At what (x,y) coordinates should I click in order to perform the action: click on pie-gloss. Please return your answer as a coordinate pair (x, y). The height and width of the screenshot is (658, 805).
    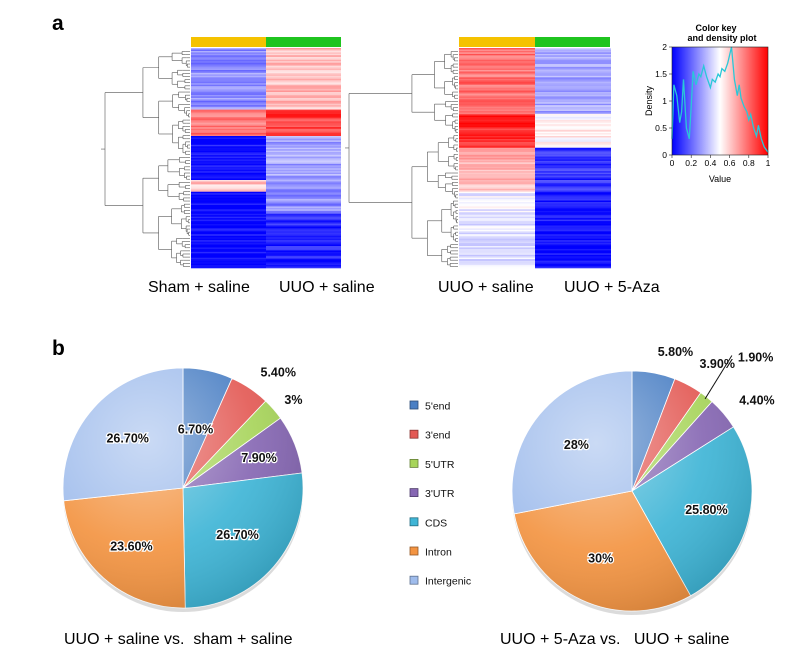
    Looking at the image, I should click on (183, 488).